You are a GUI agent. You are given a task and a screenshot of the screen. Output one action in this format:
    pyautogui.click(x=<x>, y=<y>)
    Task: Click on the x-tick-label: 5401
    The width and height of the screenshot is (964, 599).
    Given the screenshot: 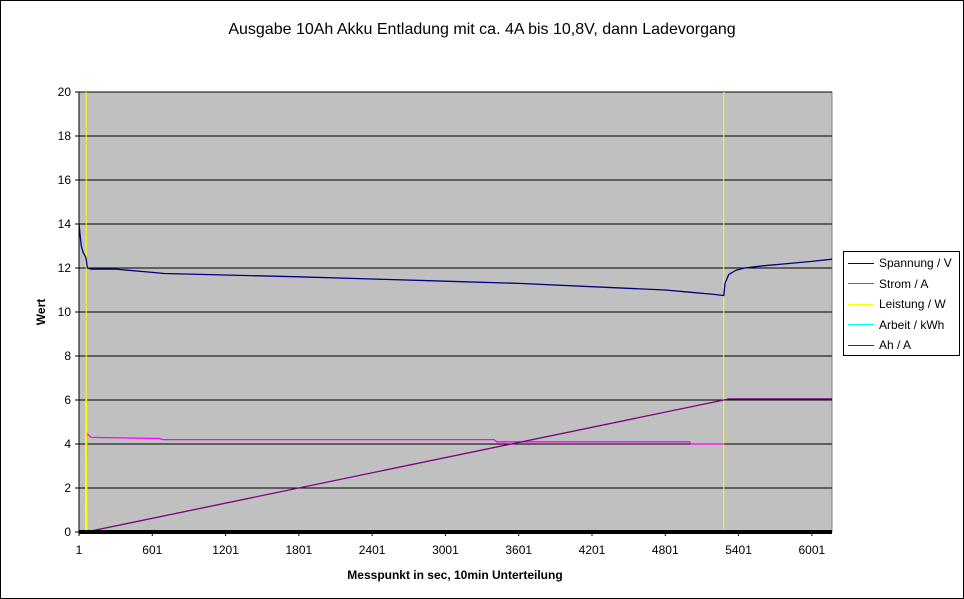 What is the action you would take?
    pyautogui.click(x=738, y=550)
    